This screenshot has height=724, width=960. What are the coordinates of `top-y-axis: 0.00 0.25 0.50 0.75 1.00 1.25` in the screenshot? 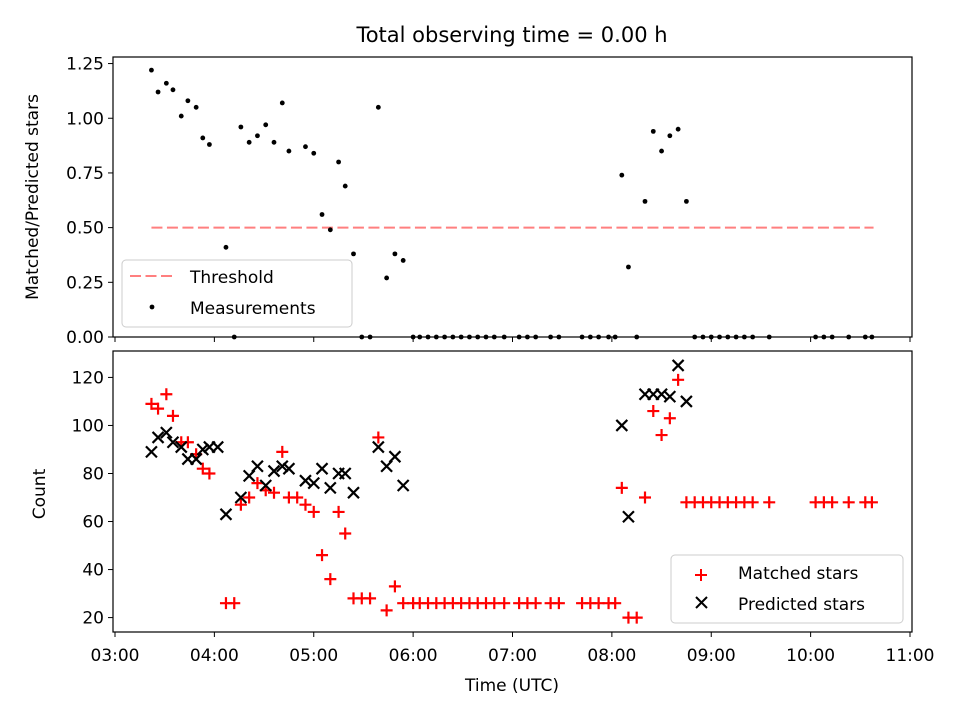 It's located at (89, 201).